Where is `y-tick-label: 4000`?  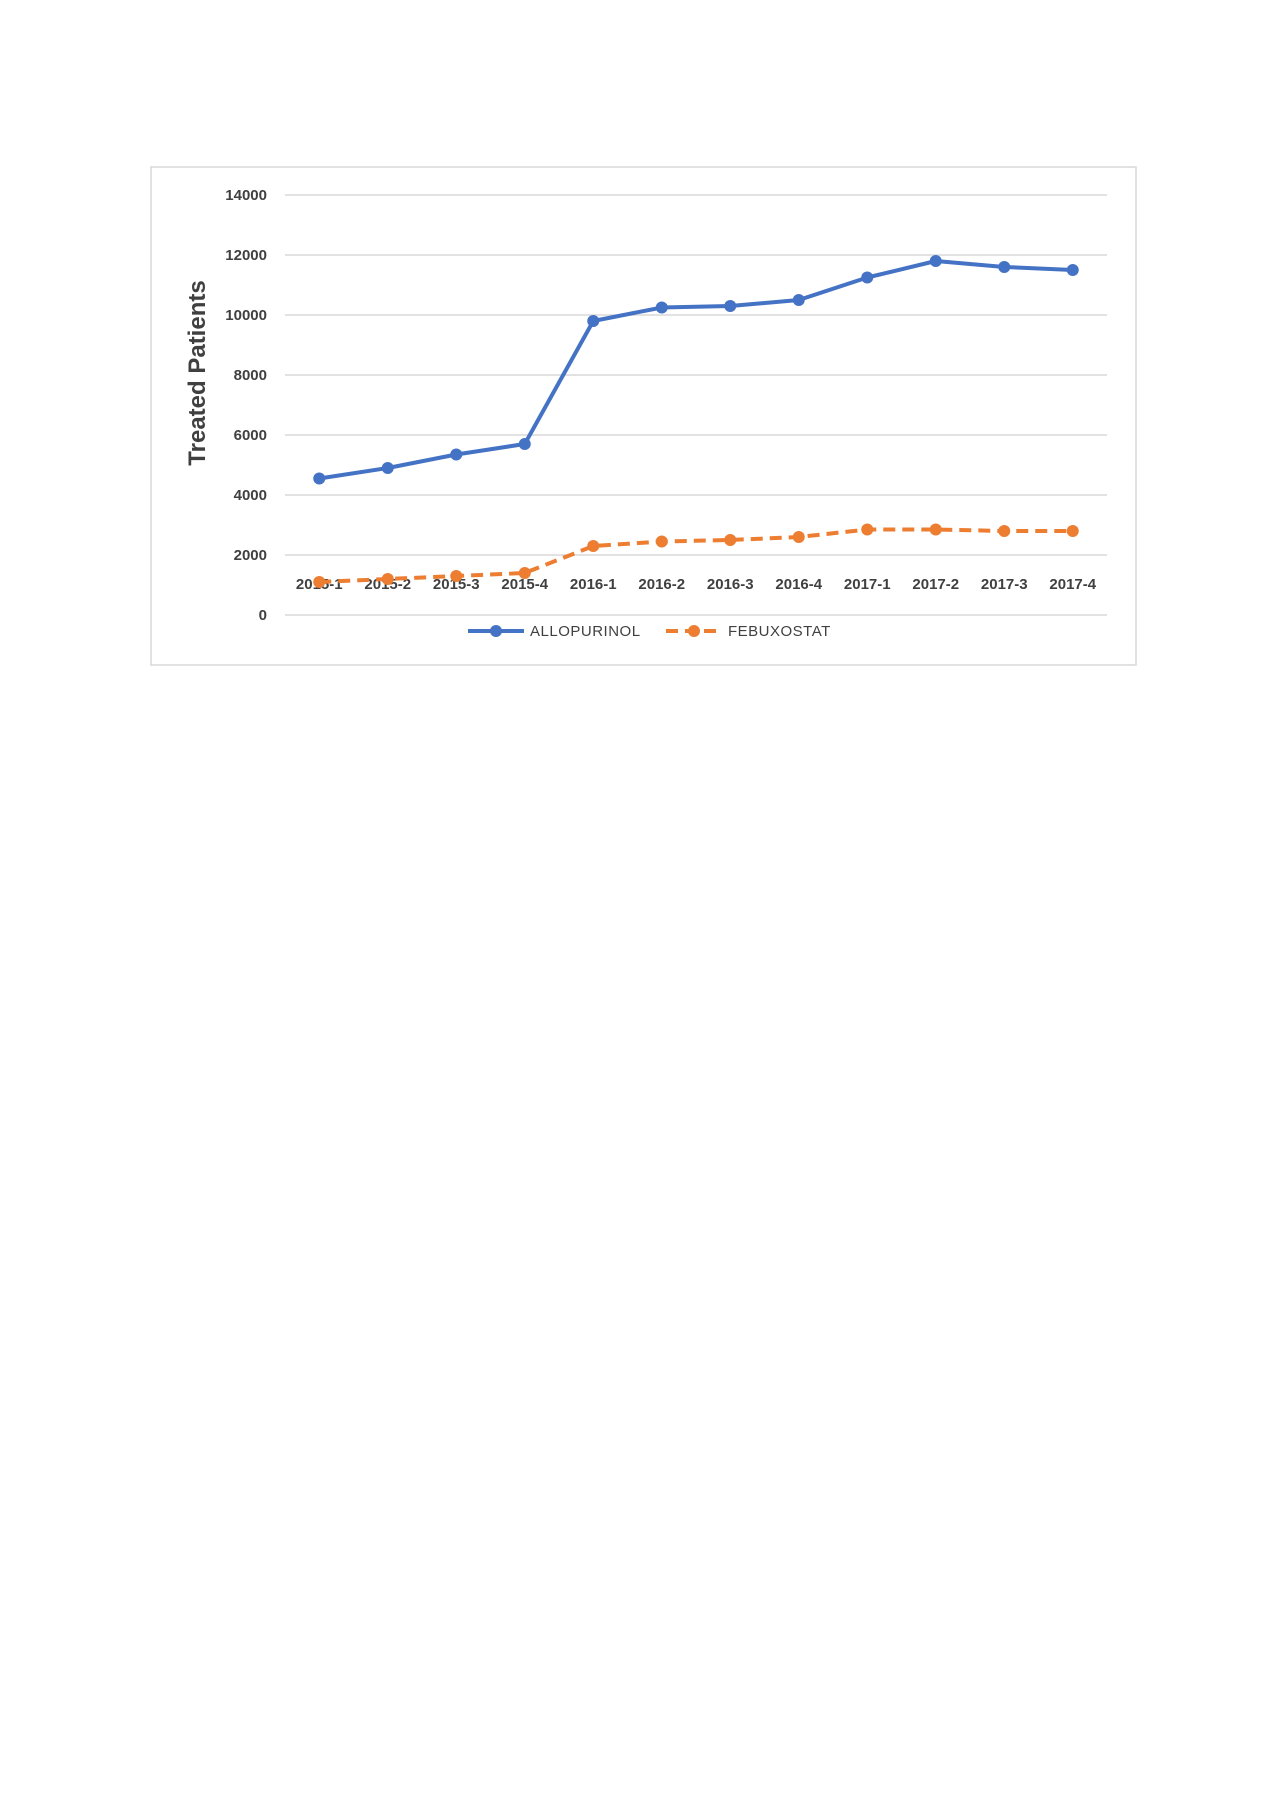
y-tick-label: 4000 is located at coordinates (250, 495).